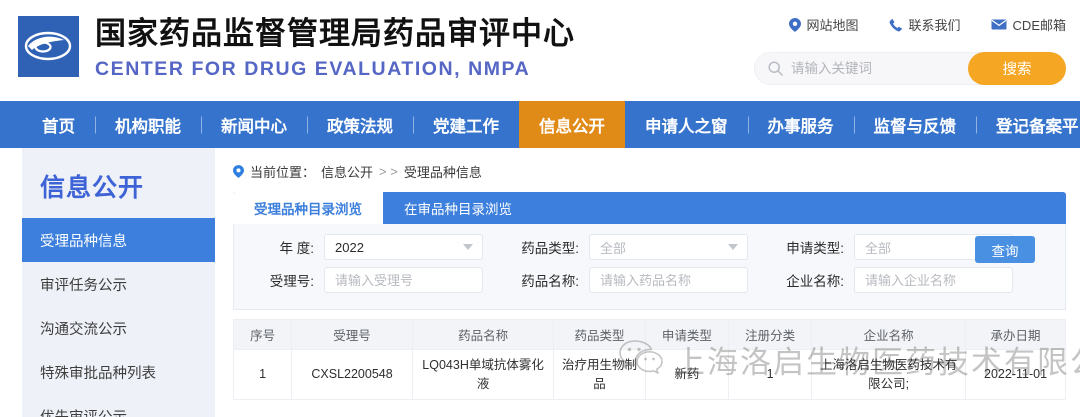  Describe the element at coordinates (283, 172) in the screenshot. I see `breadcrumb-prefix: 当前位置：` at that location.